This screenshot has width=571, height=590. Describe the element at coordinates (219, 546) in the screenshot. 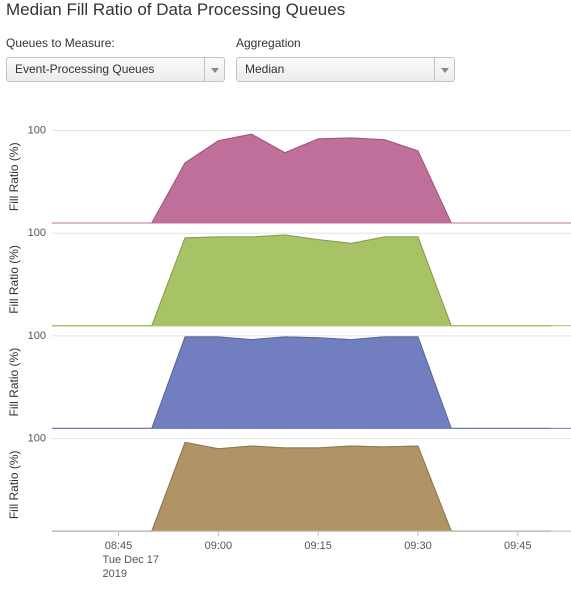

I see `x-tick-label: 09:00` at that location.